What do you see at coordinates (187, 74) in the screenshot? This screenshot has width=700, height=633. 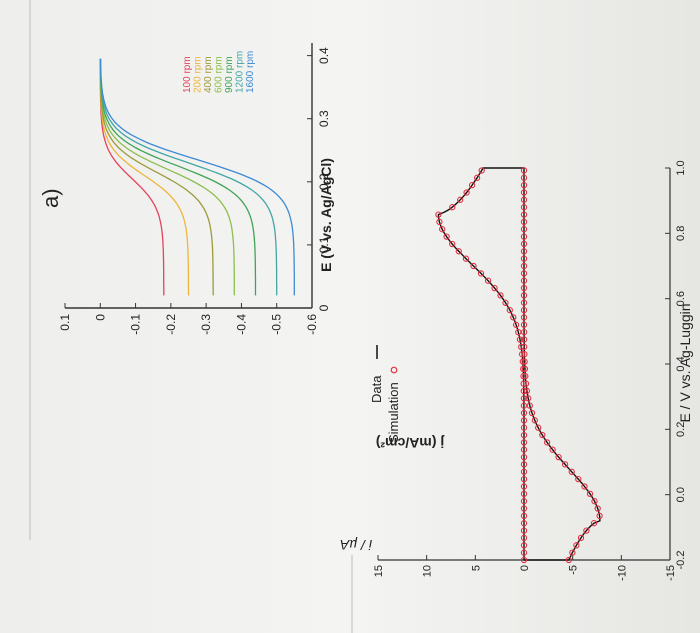 I see `legend-entry: 100 rpm` at bounding box center [187, 74].